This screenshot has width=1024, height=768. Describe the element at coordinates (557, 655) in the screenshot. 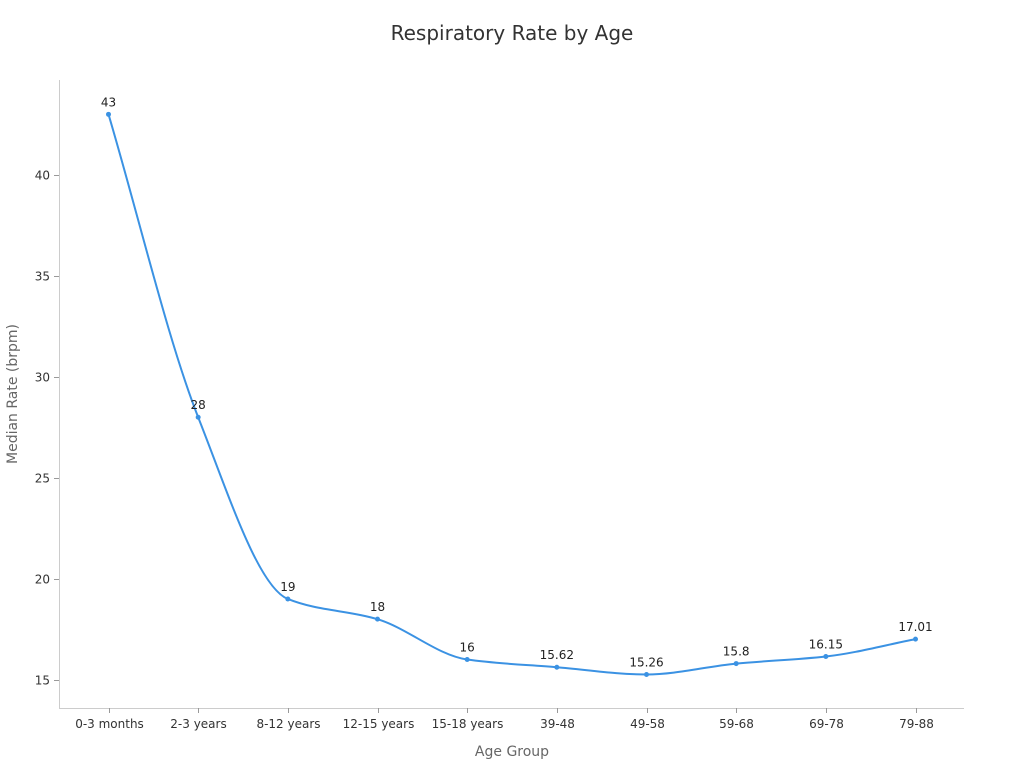

I see `data-label: 15.62` at that location.